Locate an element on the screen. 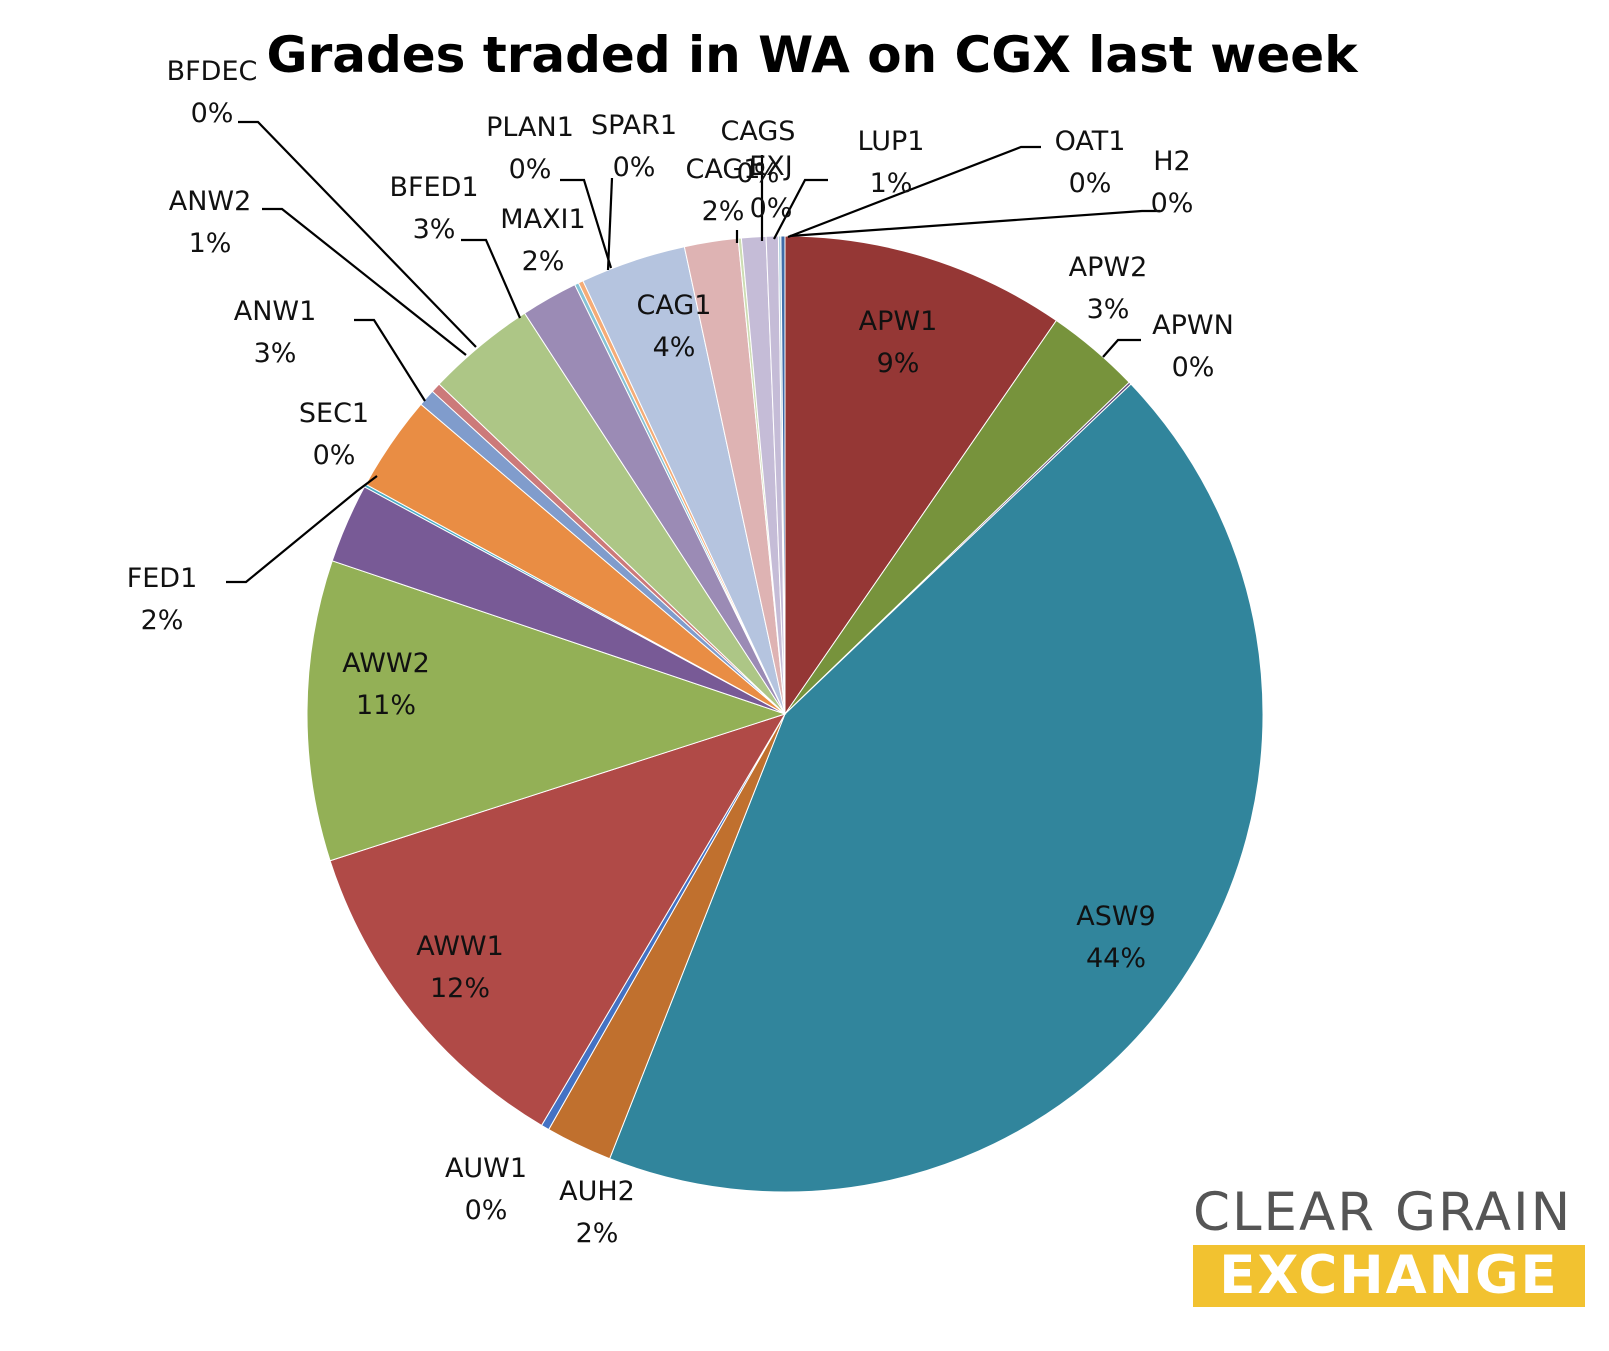  data-label-percent-cags-19: 0% is located at coordinates (758, 173).